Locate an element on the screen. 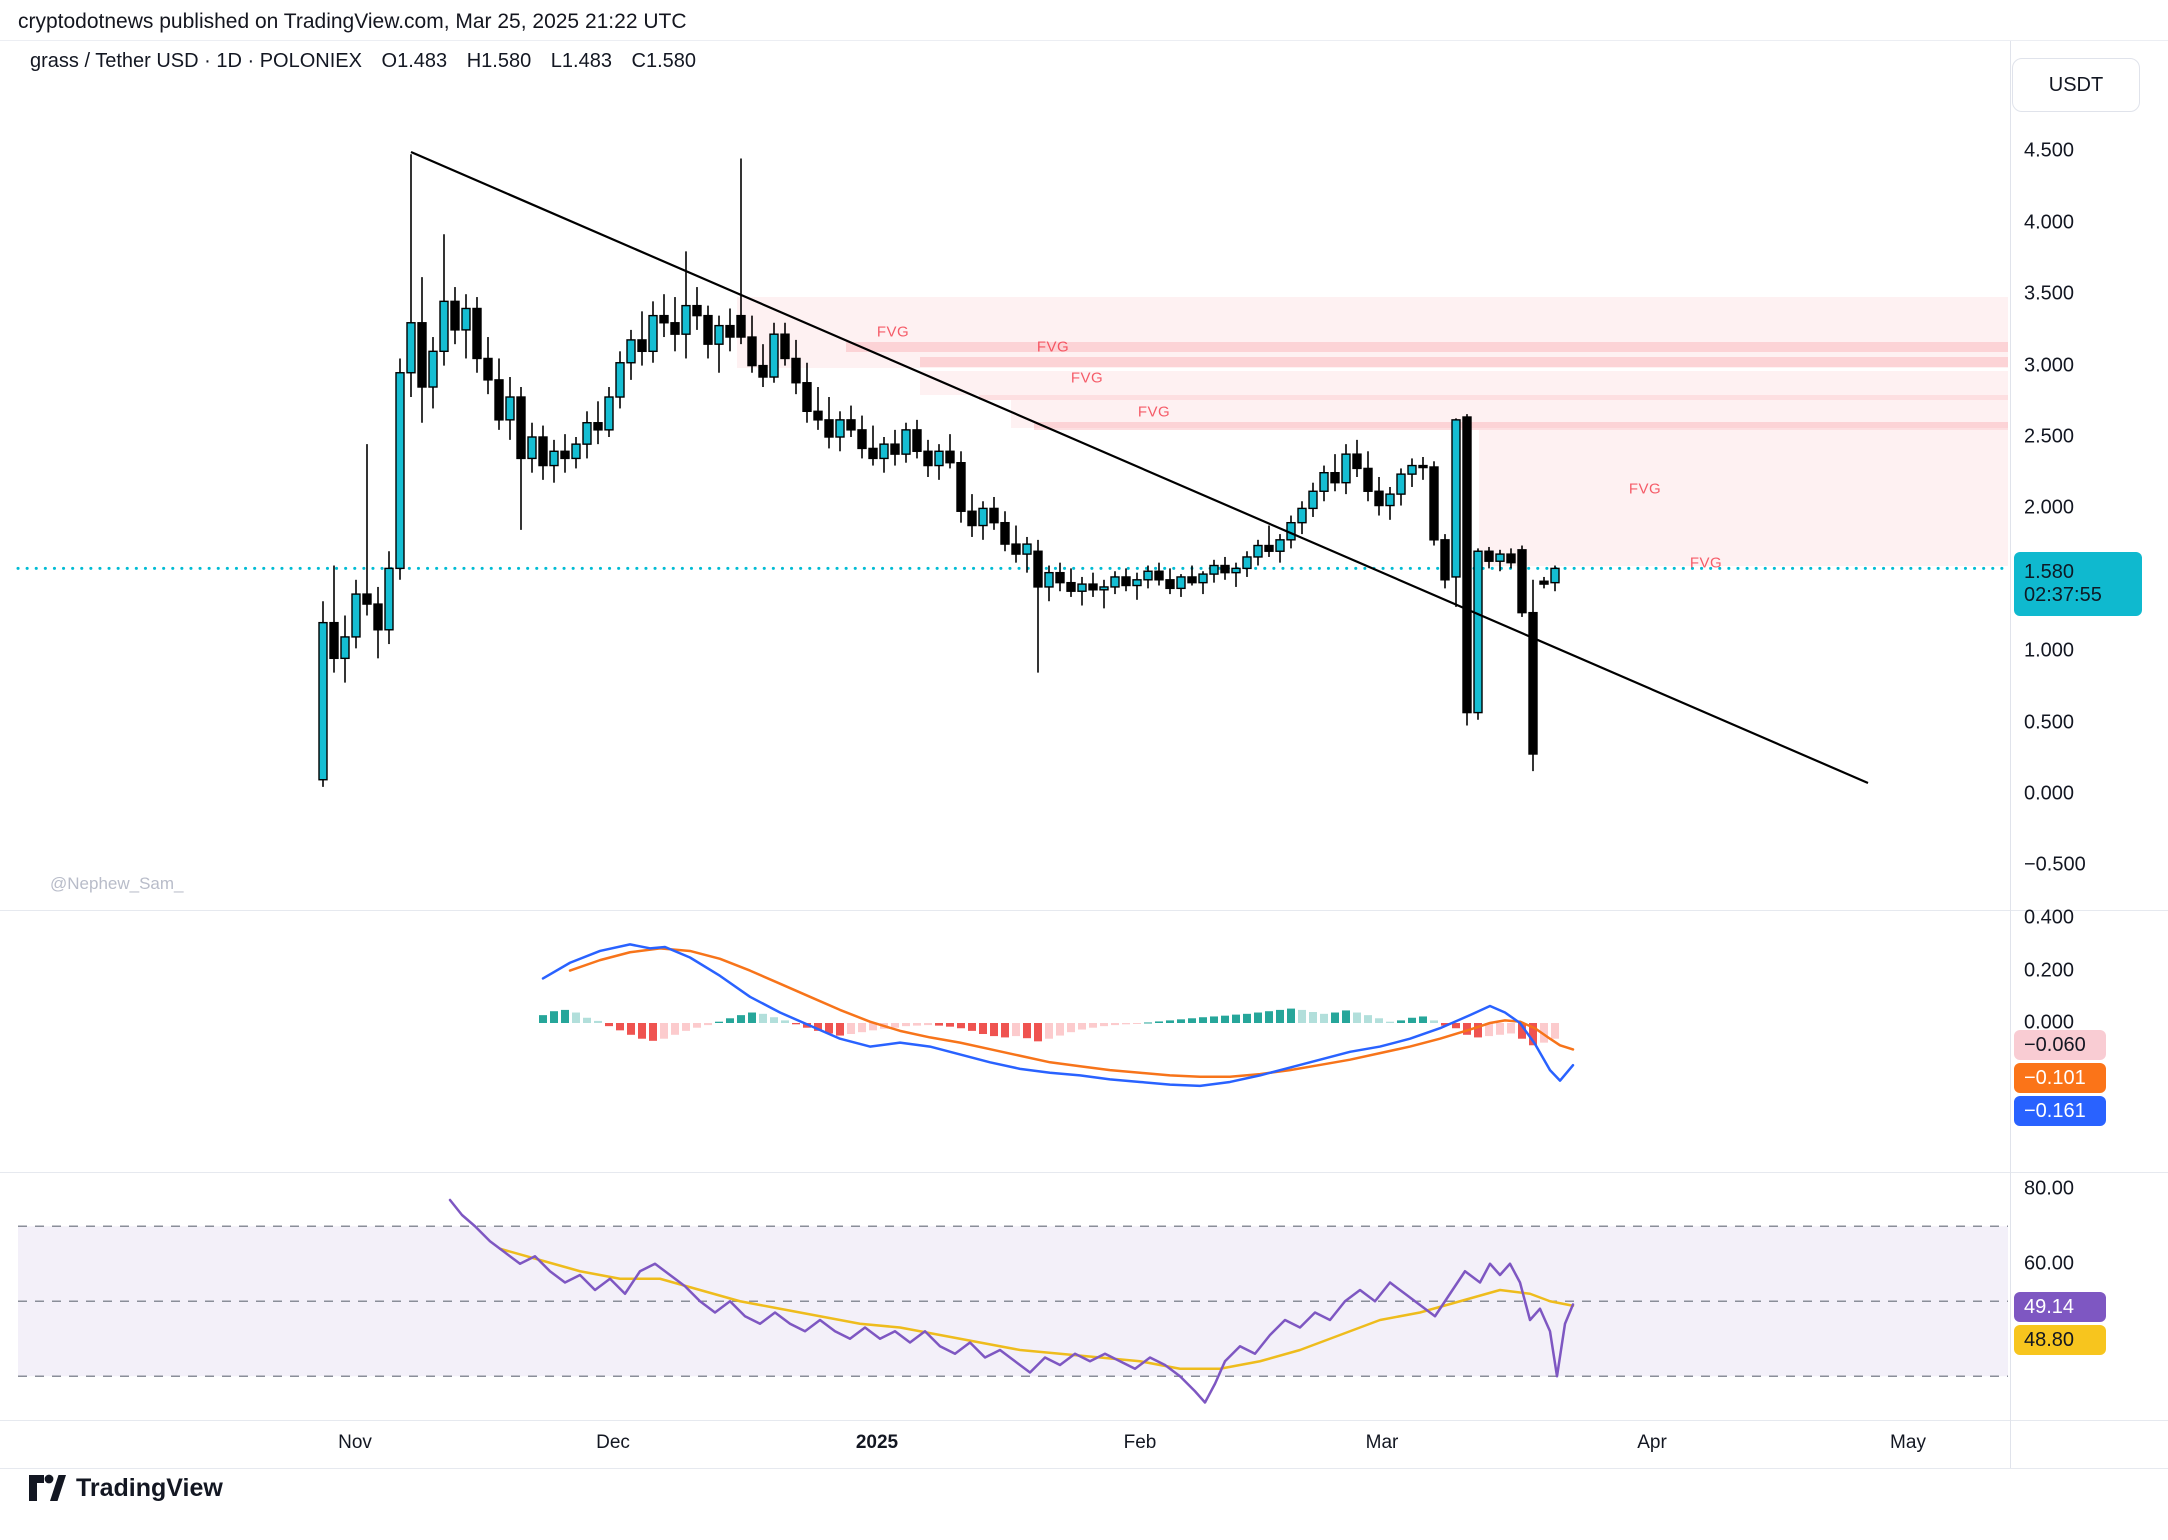 The width and height of the screenshot is (2168, 1540). time-axis-label: Nov is located at coordinates (355, 1442).